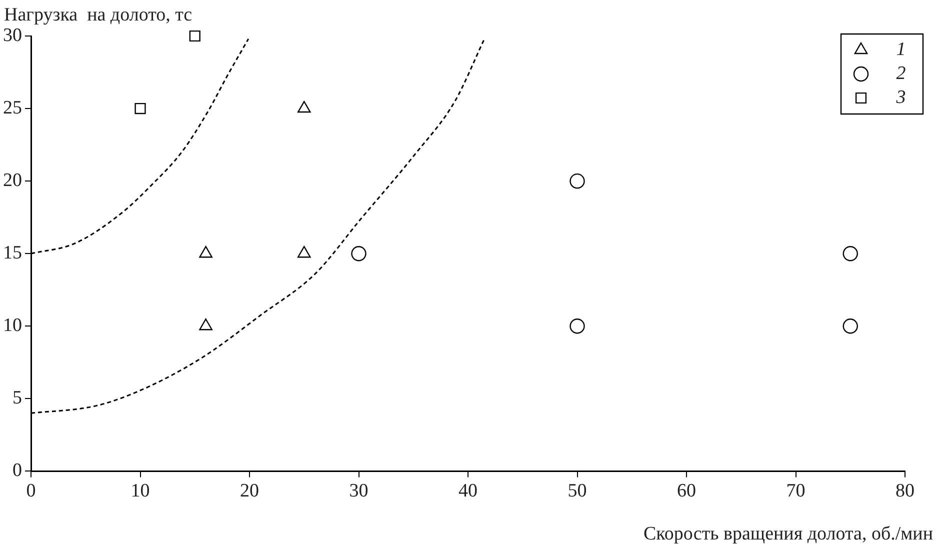  Describe the element at coordinates (17, 398) in the screenshot. I see `y-tick-label: 5` at that location.